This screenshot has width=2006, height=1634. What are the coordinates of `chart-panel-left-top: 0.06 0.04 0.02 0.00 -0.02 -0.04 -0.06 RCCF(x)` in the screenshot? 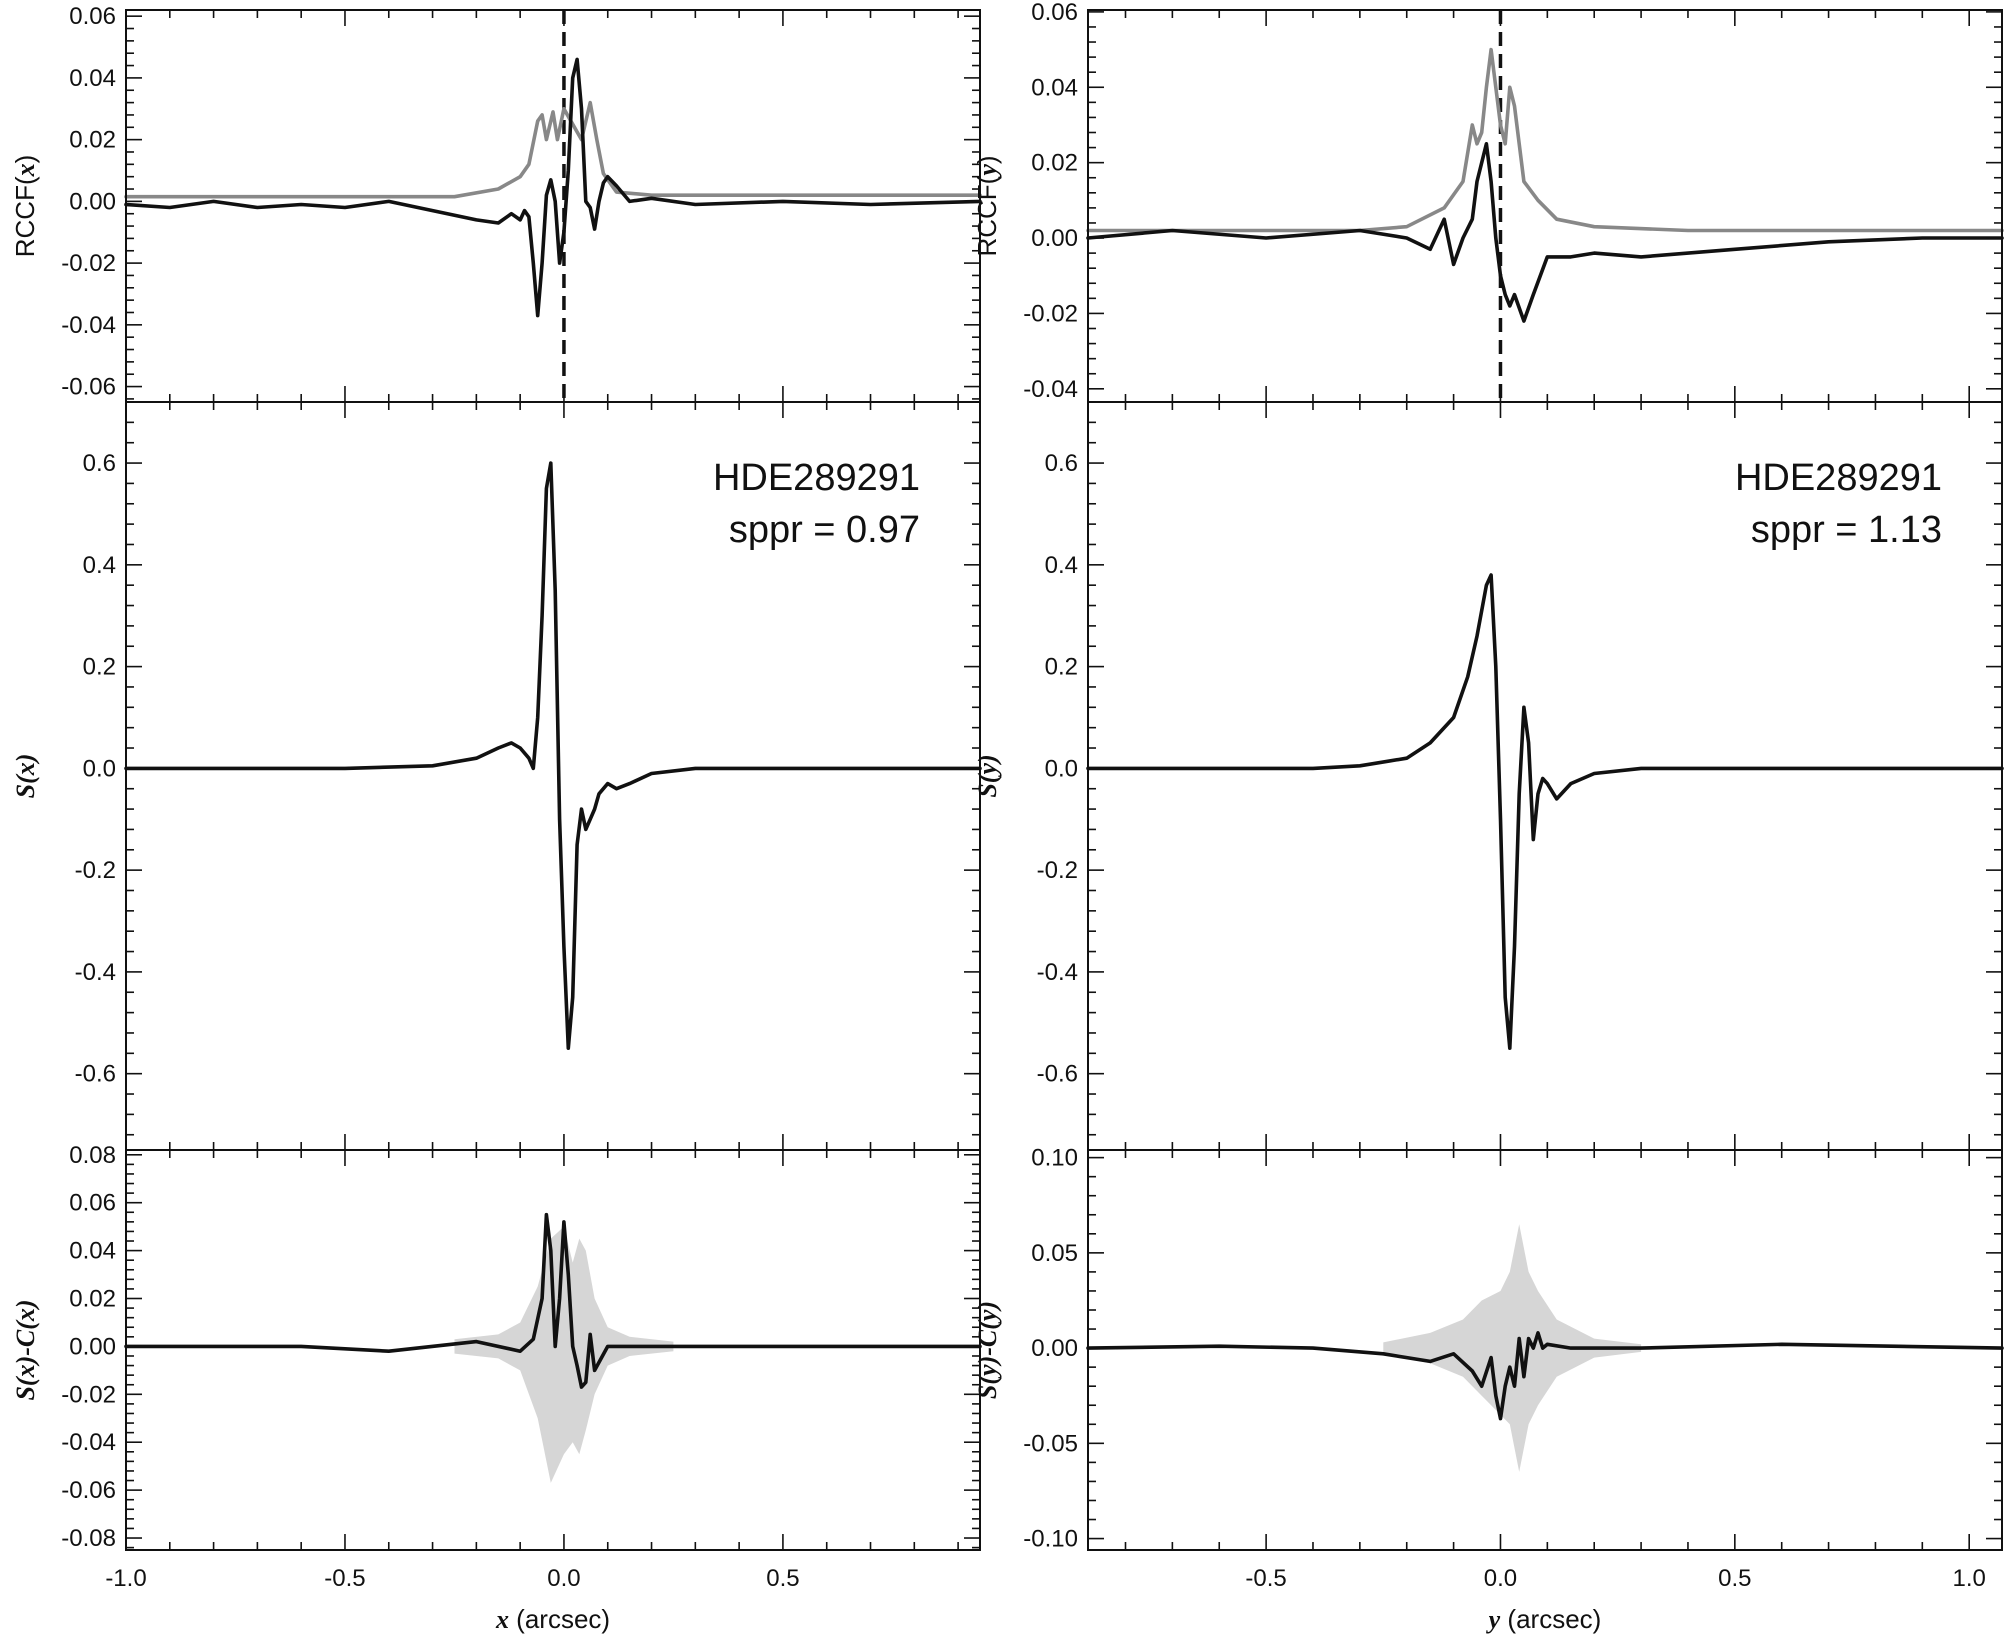 It's located at (496, 203).